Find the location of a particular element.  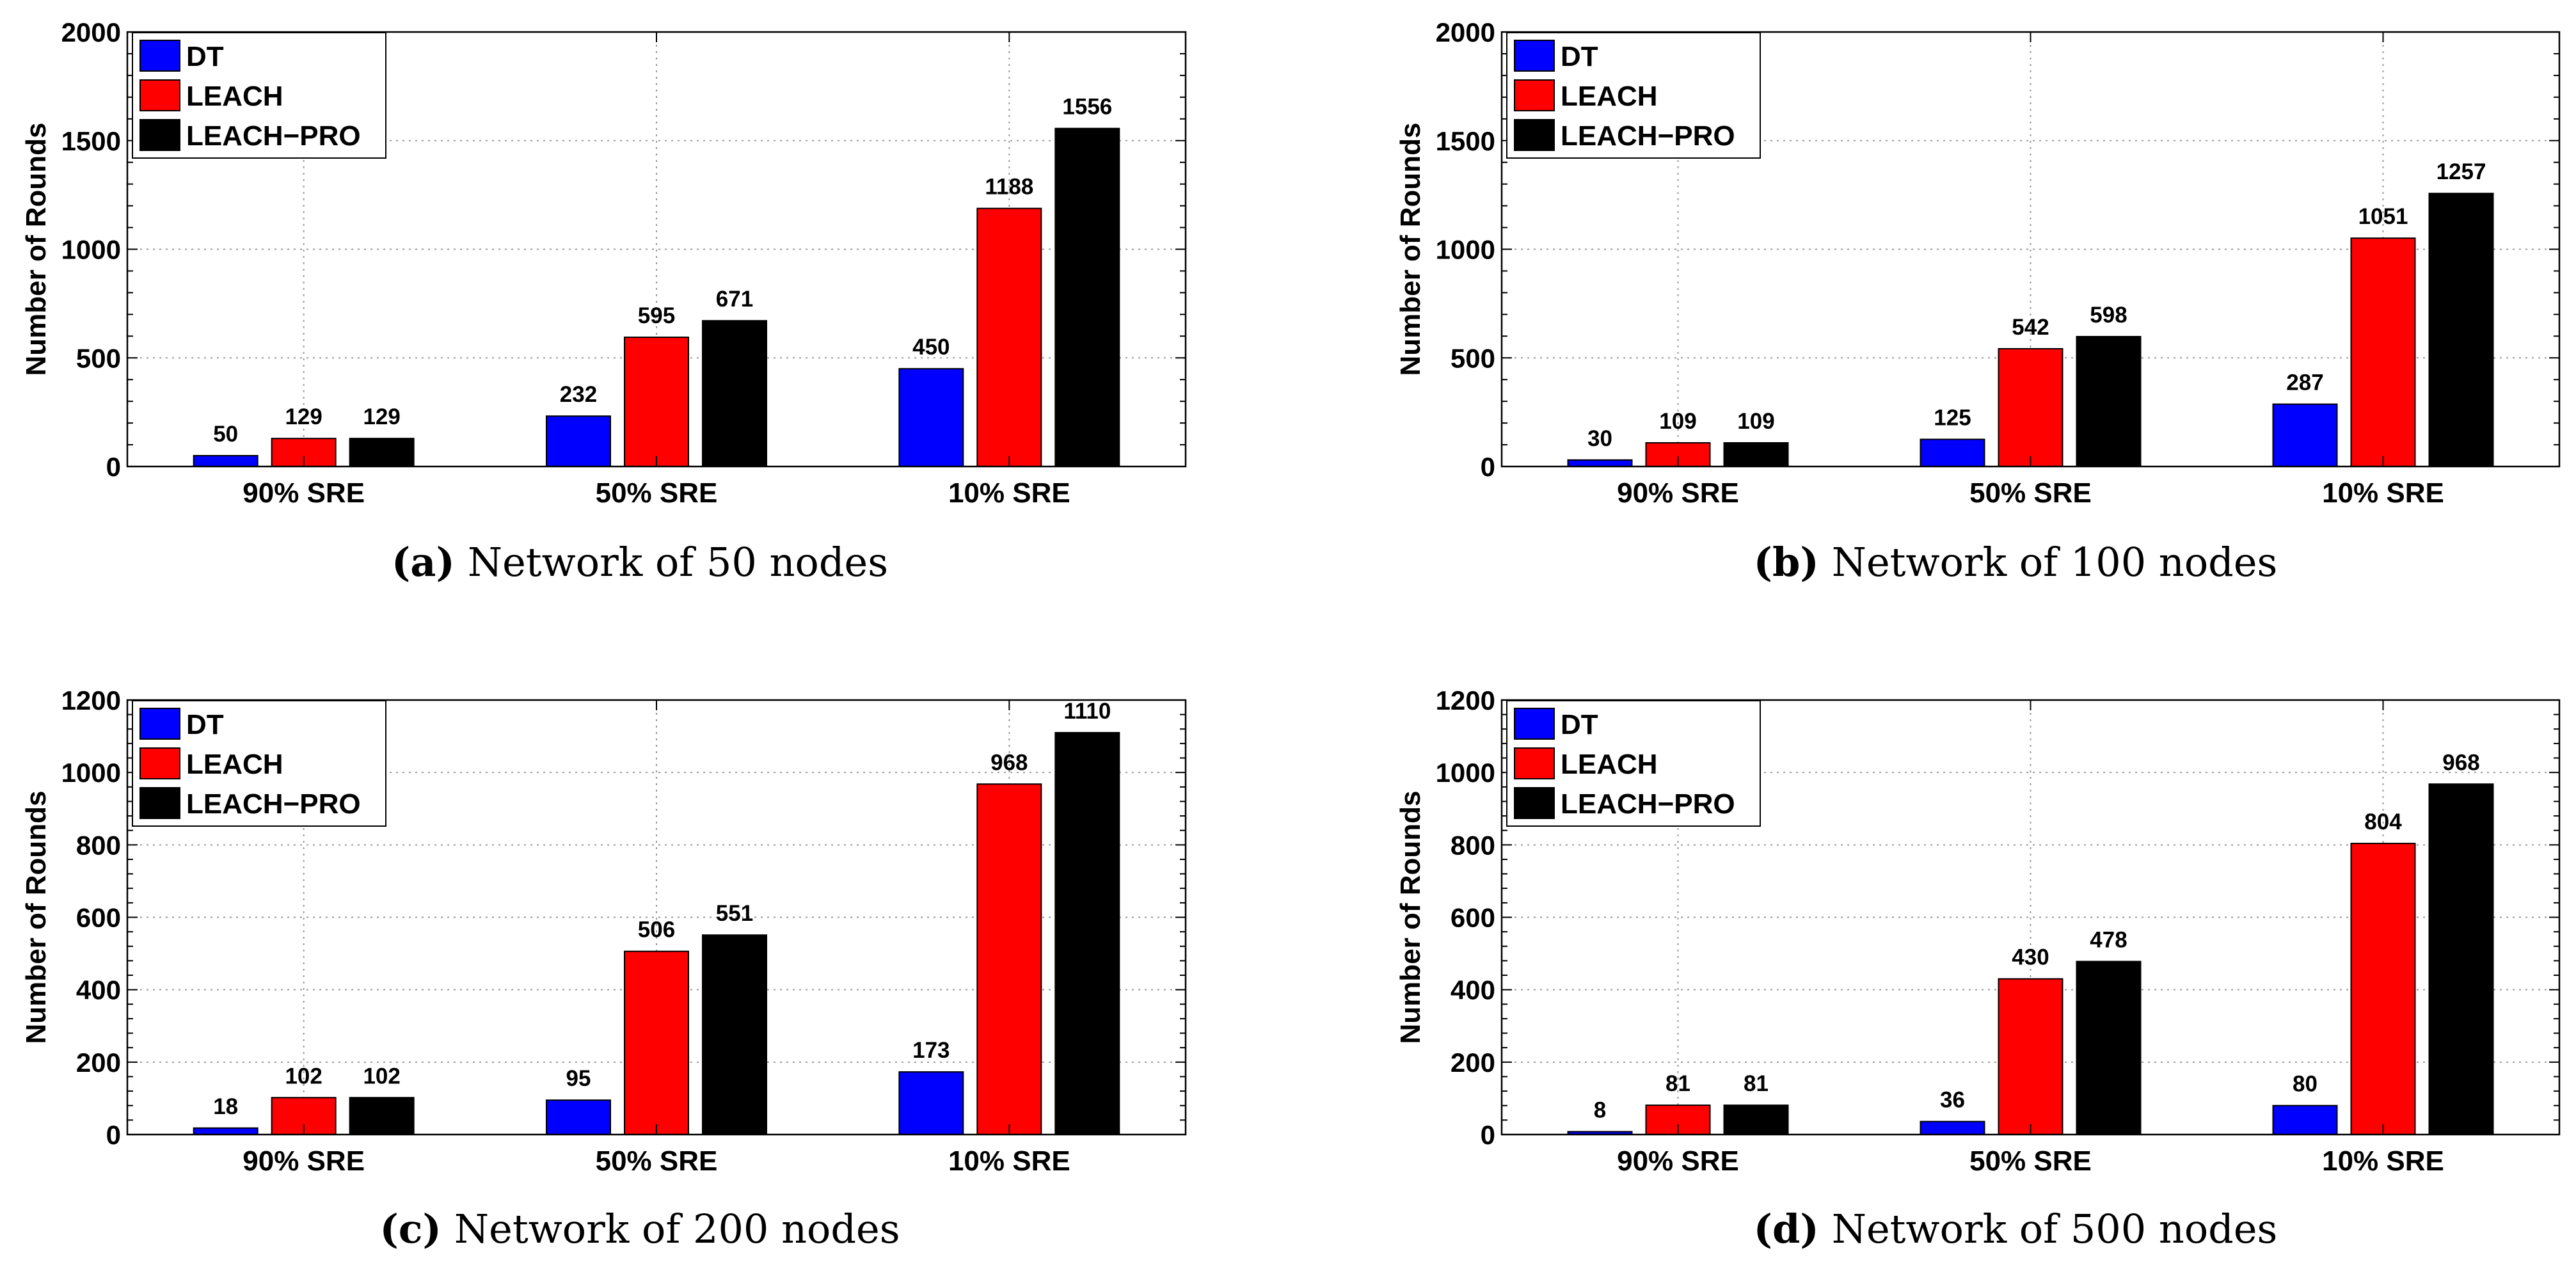

caption-text: Network of 50 nodes is located at coordinates (678, 562).